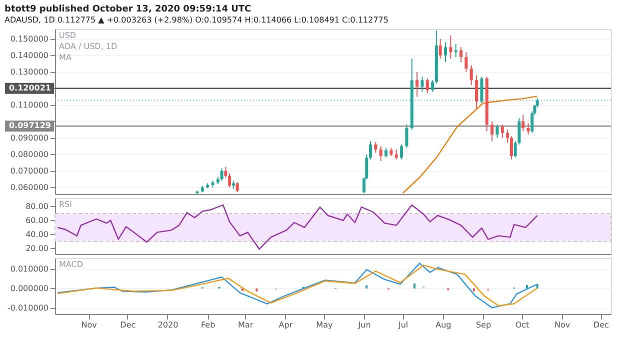 This screenshot has height=348, width=628. What do you see at coordinates (88, 46) in the screenshot?
I see `annotation: ADA / USD, 1D` at bounding box center [88, 46].